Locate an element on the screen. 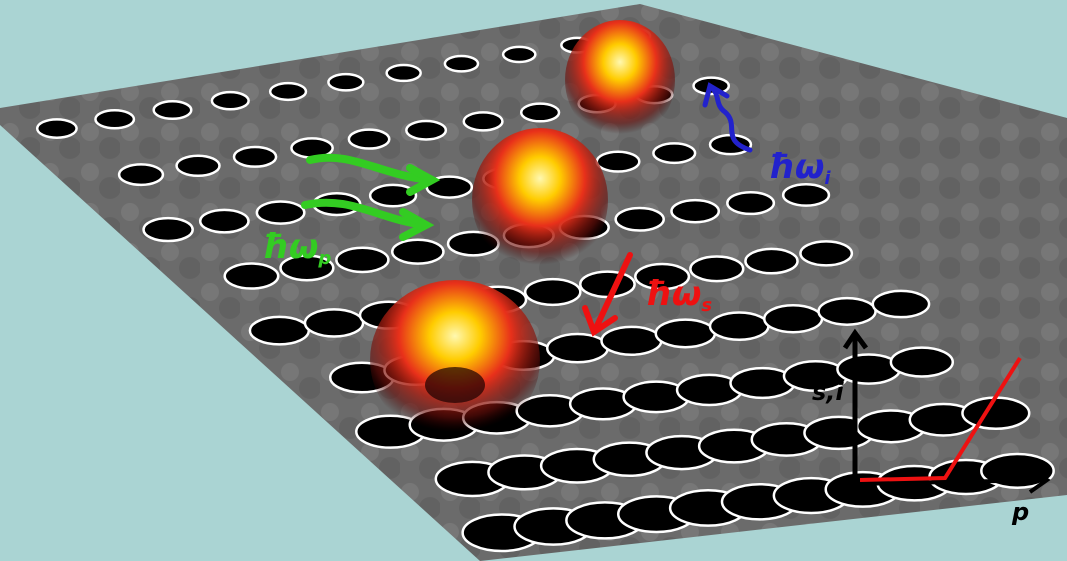 Image resolution: width=1067 pixels, height=561 pixels. idler-arrow is located at coordinates (731, 119).